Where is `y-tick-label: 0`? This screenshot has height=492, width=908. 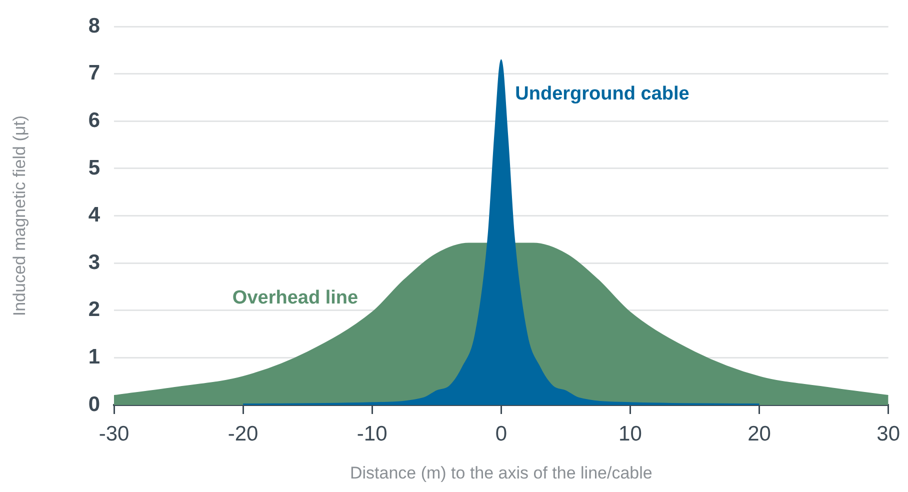 y-tick-label: 0 is located at coordinates (94, 404).